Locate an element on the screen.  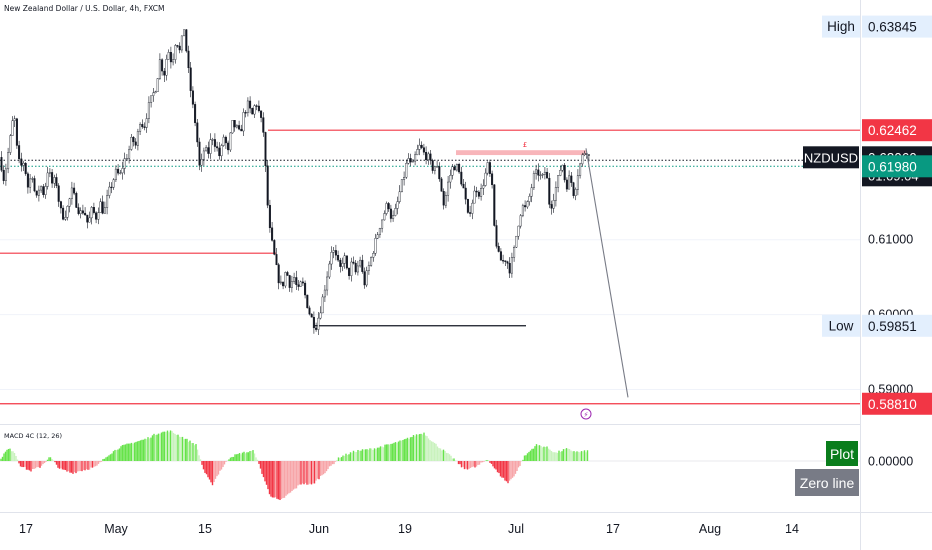
resistance-price-text: 0.62462 is located at coordinates (892, 130).